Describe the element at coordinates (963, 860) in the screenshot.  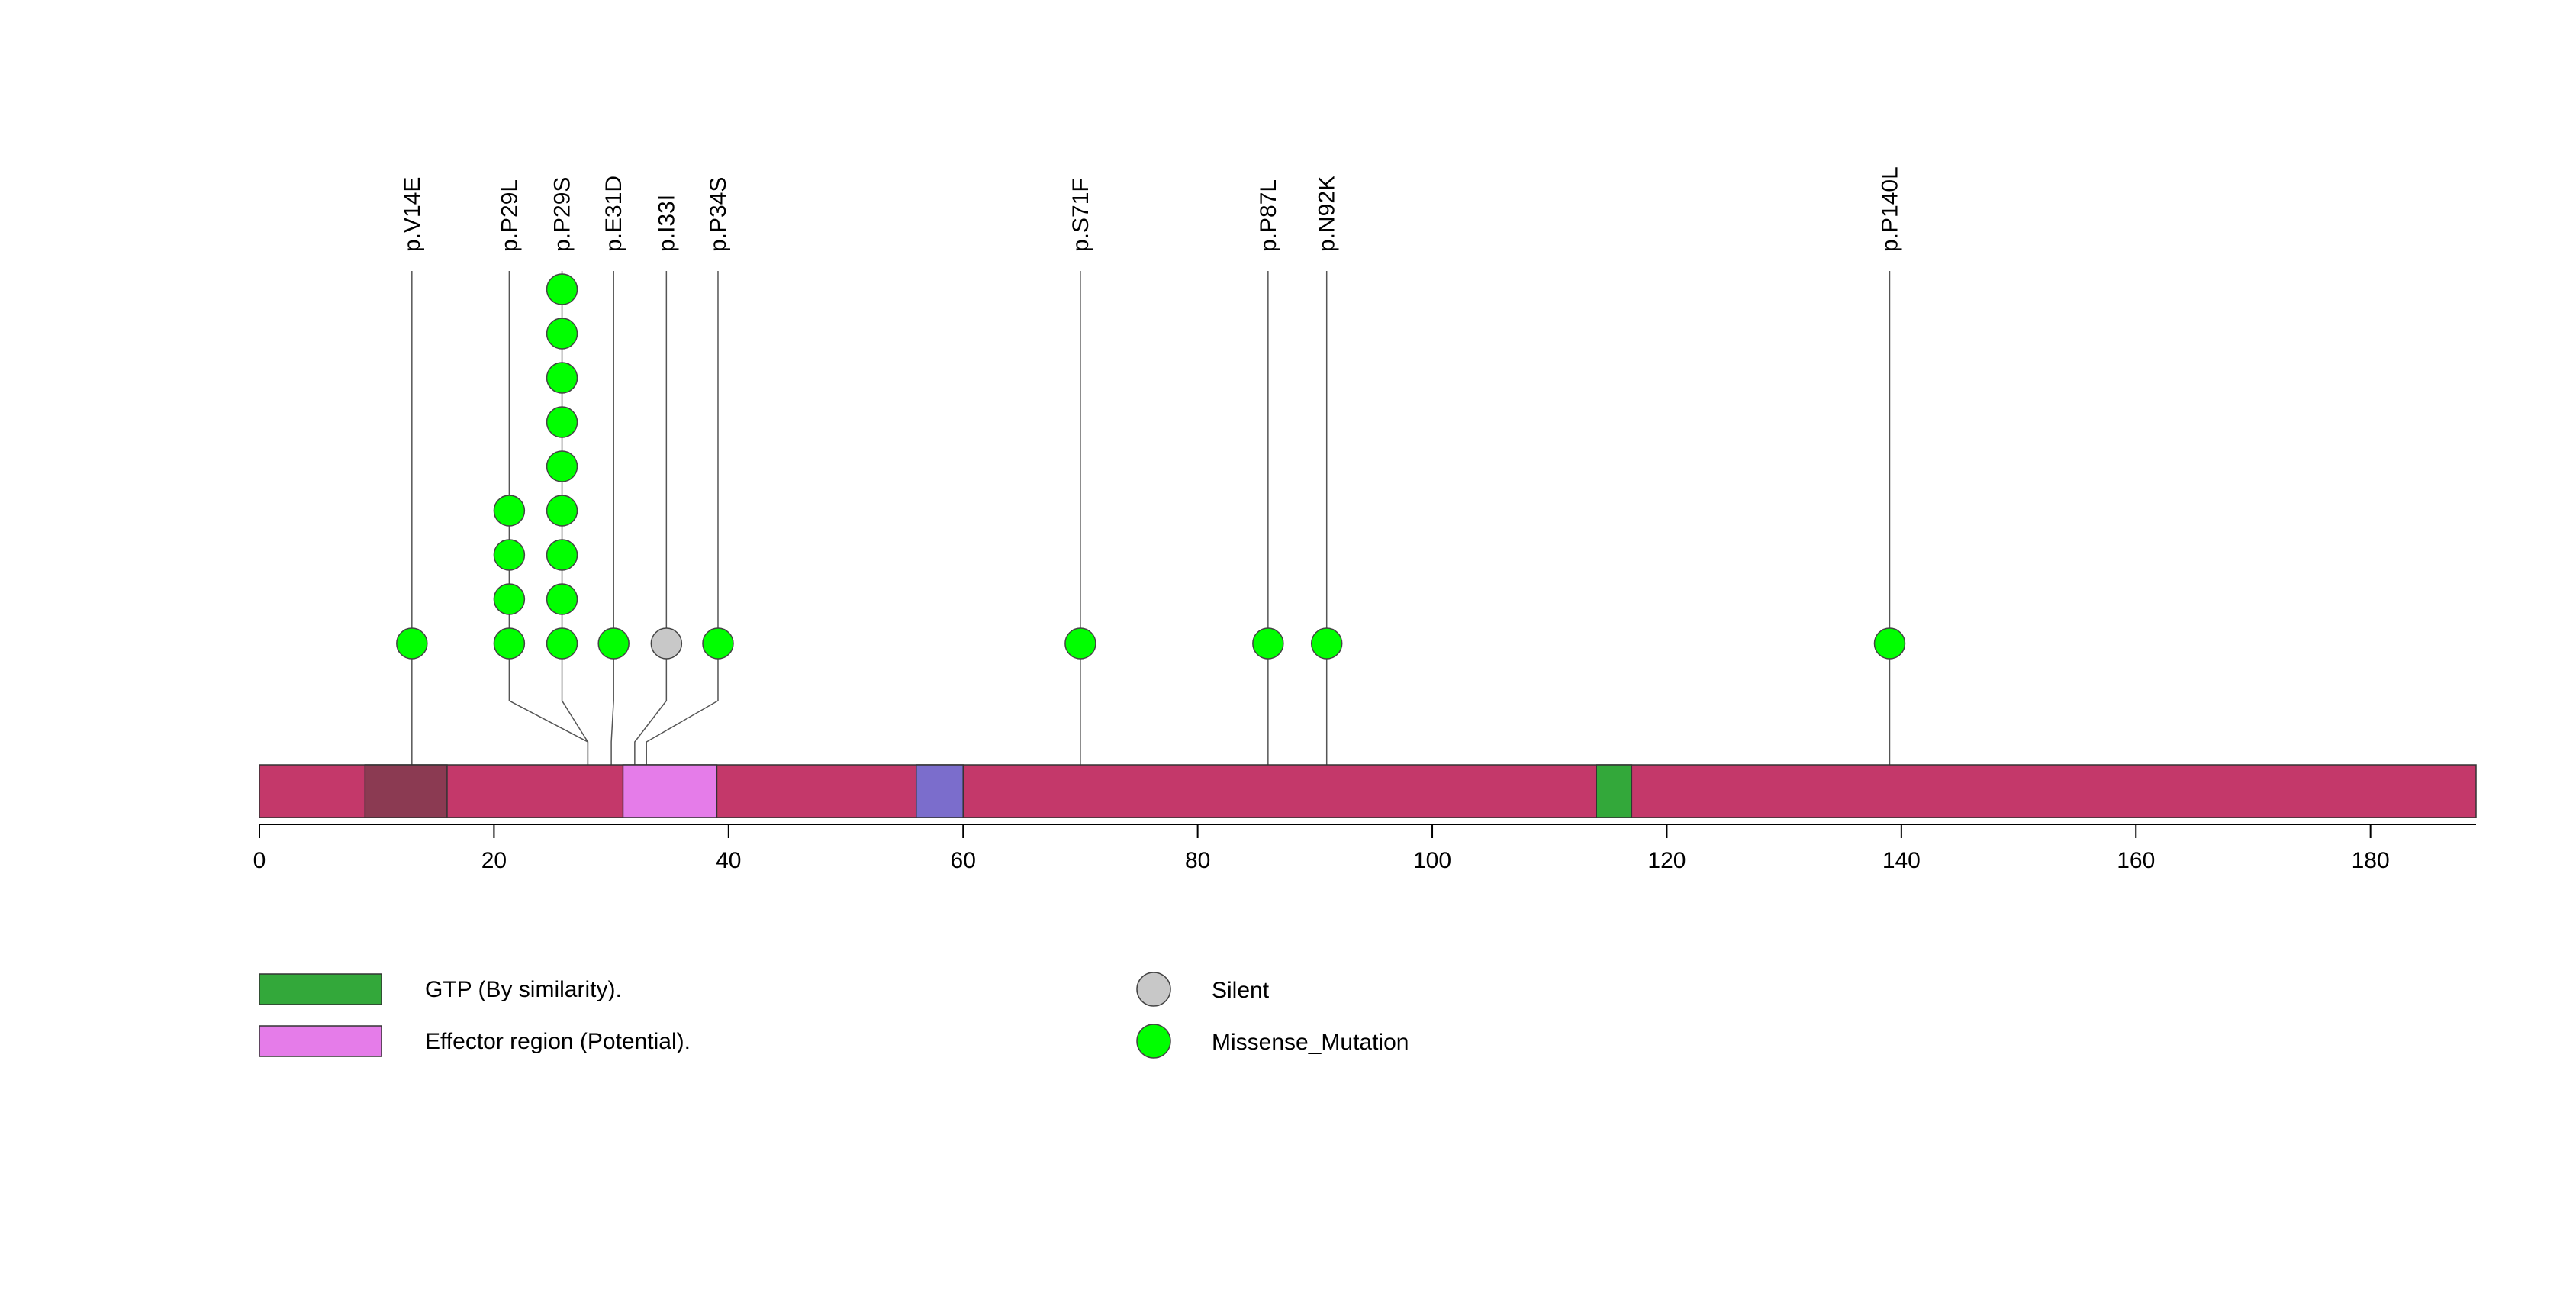
I see `x-tick-label-60: 60` at that location.